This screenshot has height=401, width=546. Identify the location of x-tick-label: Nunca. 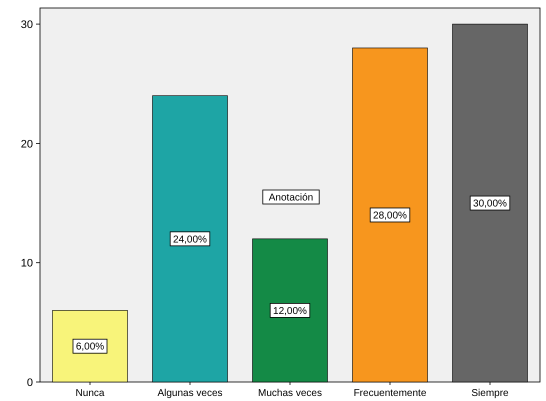
(90, 393).